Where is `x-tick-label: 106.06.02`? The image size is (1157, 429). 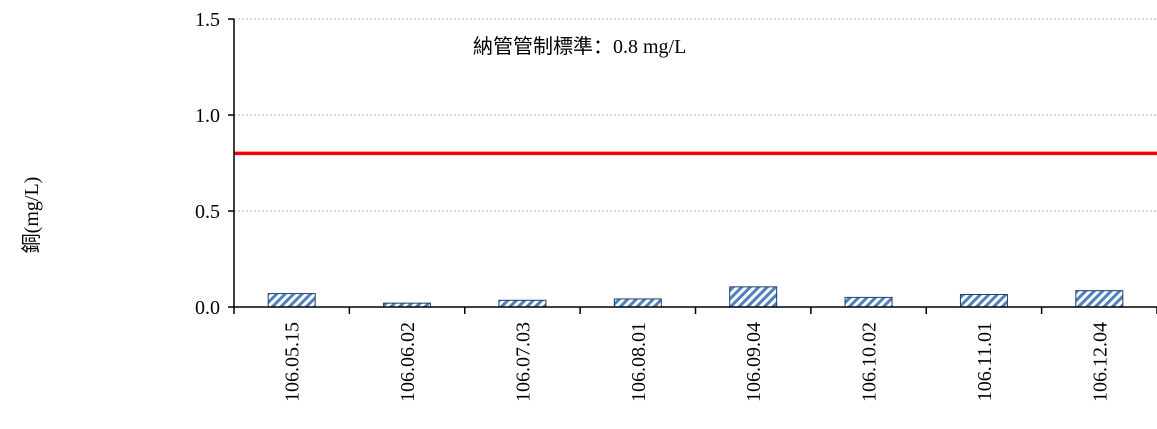 x-tick-label: 106.06.02 is located at coordinates (408, 362).